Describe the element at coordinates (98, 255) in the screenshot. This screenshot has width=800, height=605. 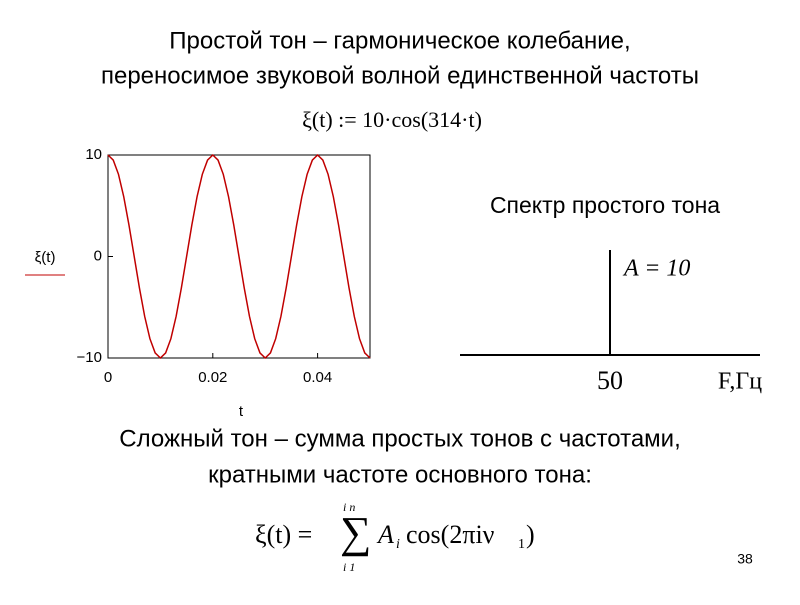
I see `y-tick-label: 0` at that location.